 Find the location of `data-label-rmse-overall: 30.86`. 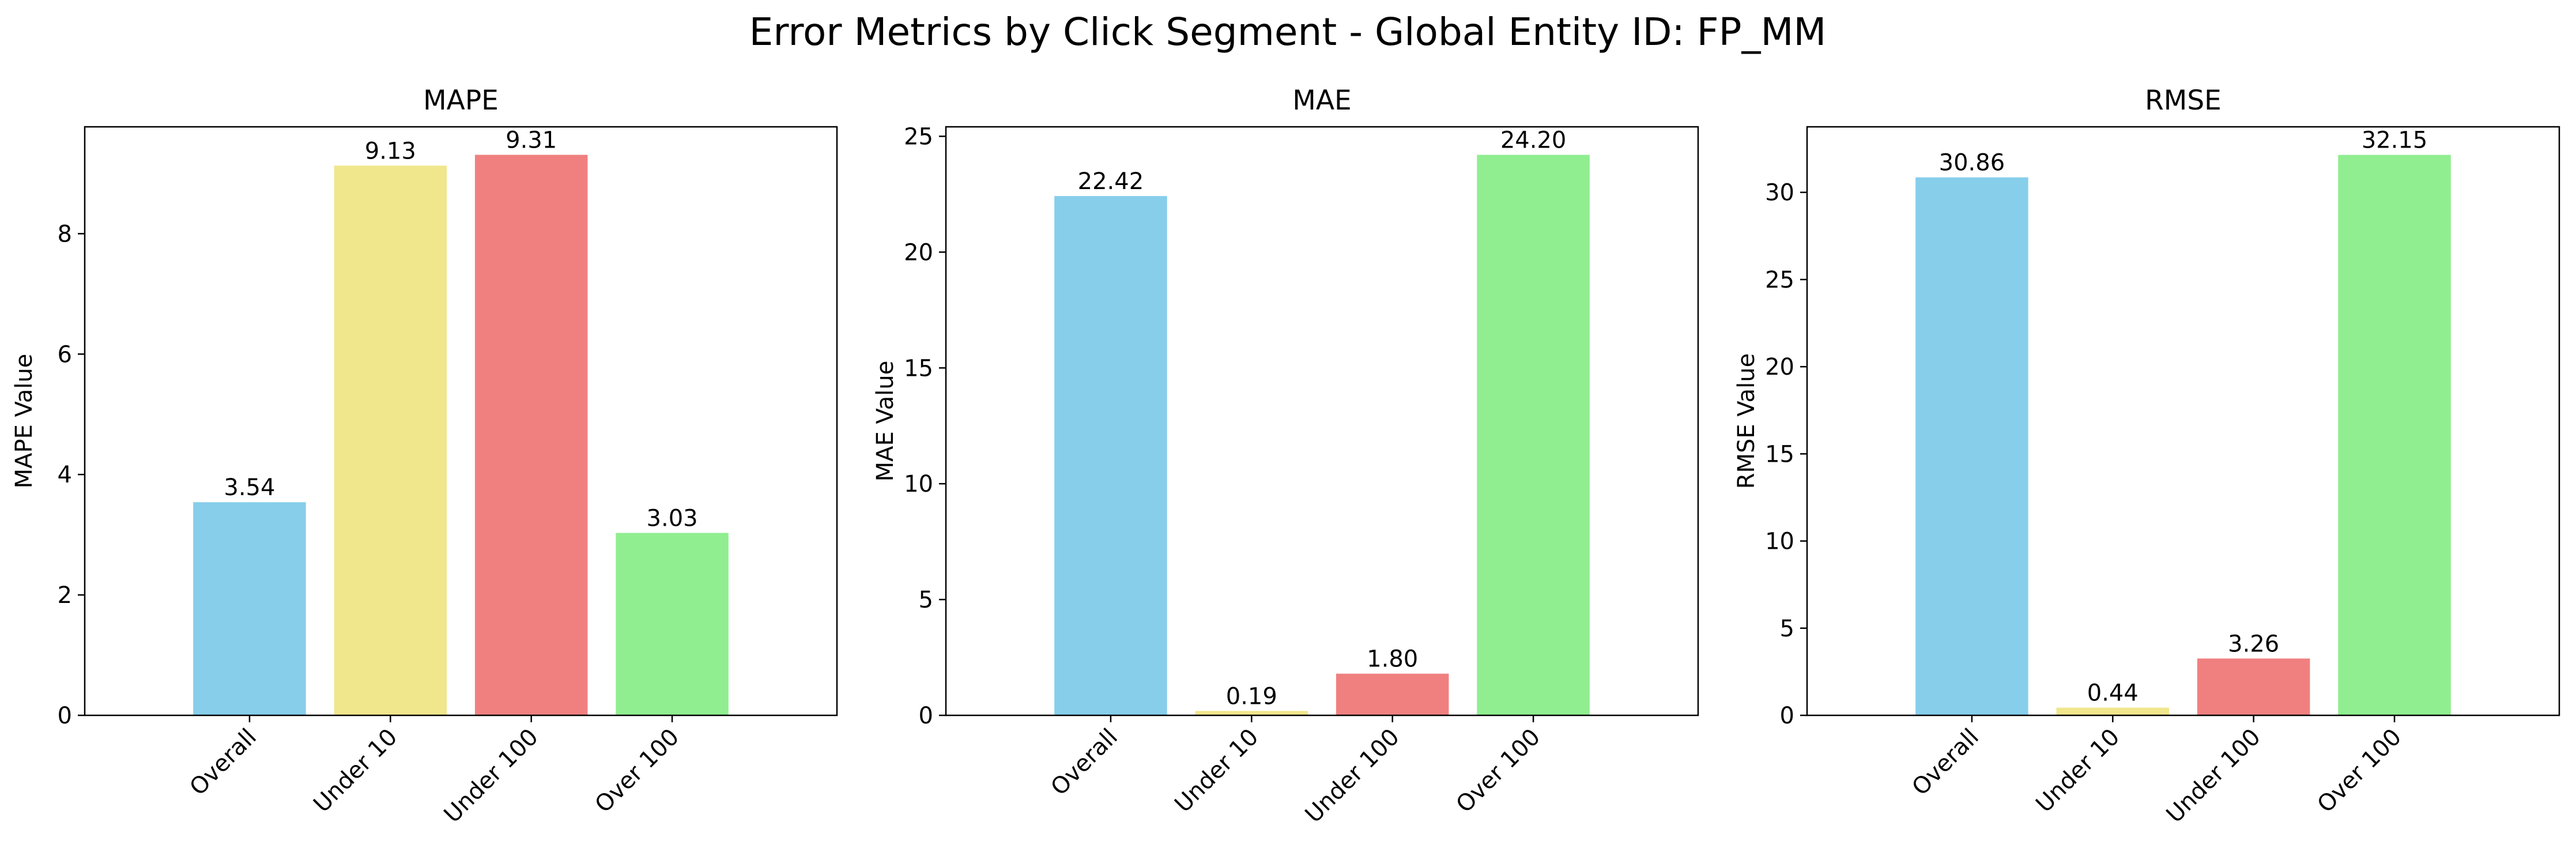

data-label-rmse-overall: 30.86 is located at coordinates (1972, 163).